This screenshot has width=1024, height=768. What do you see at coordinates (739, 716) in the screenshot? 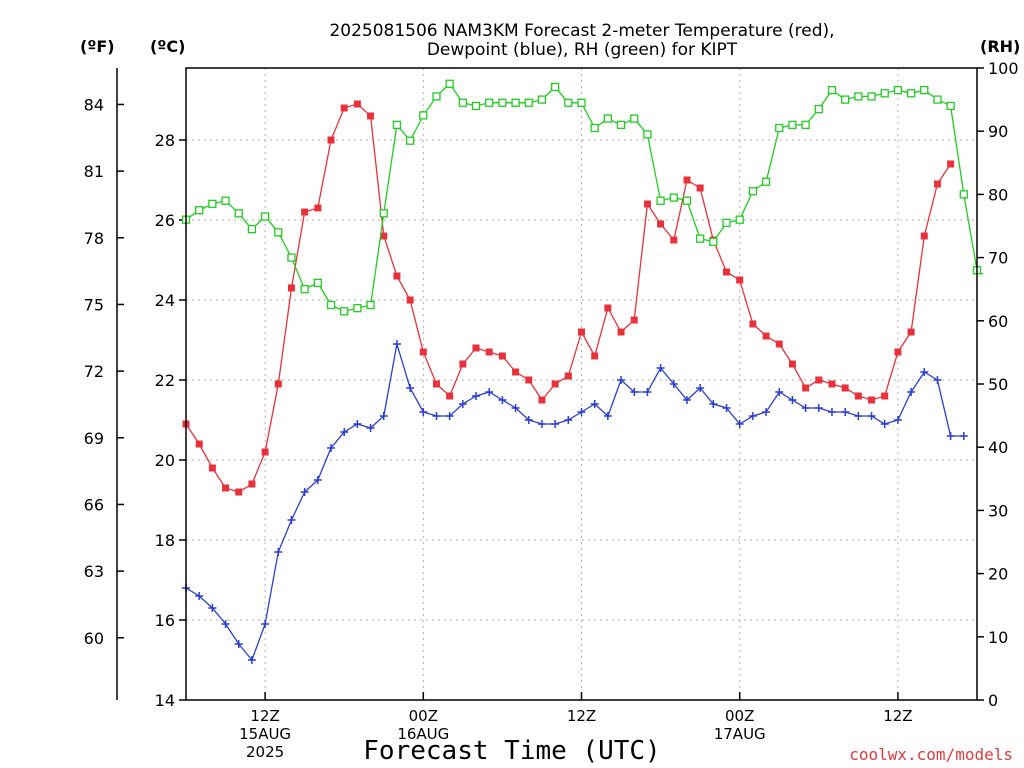
I see `x-tick-label: 00Z` at bounding box center [739, 716].